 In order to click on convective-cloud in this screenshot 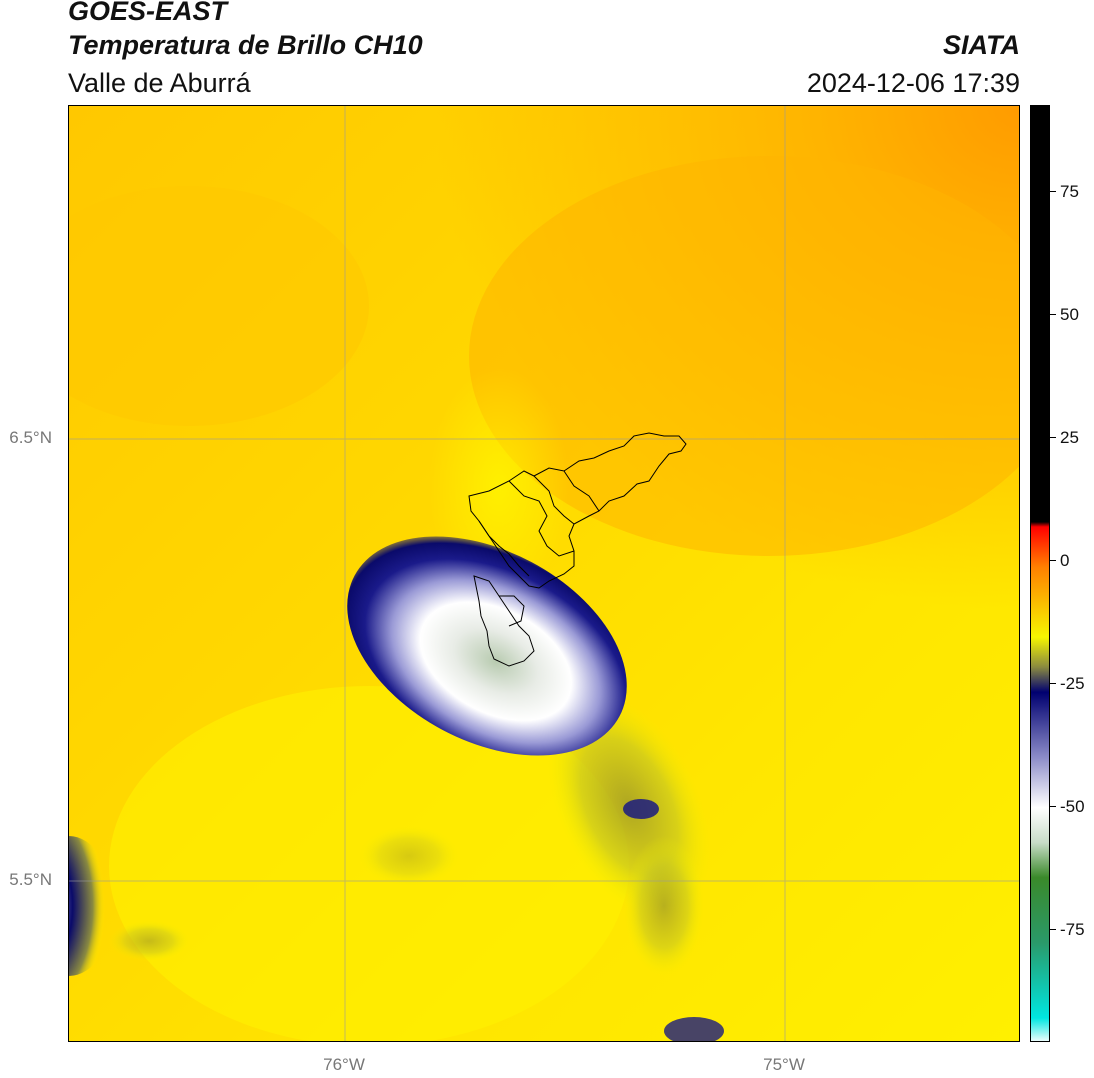, I will do `click(487, 646)`.